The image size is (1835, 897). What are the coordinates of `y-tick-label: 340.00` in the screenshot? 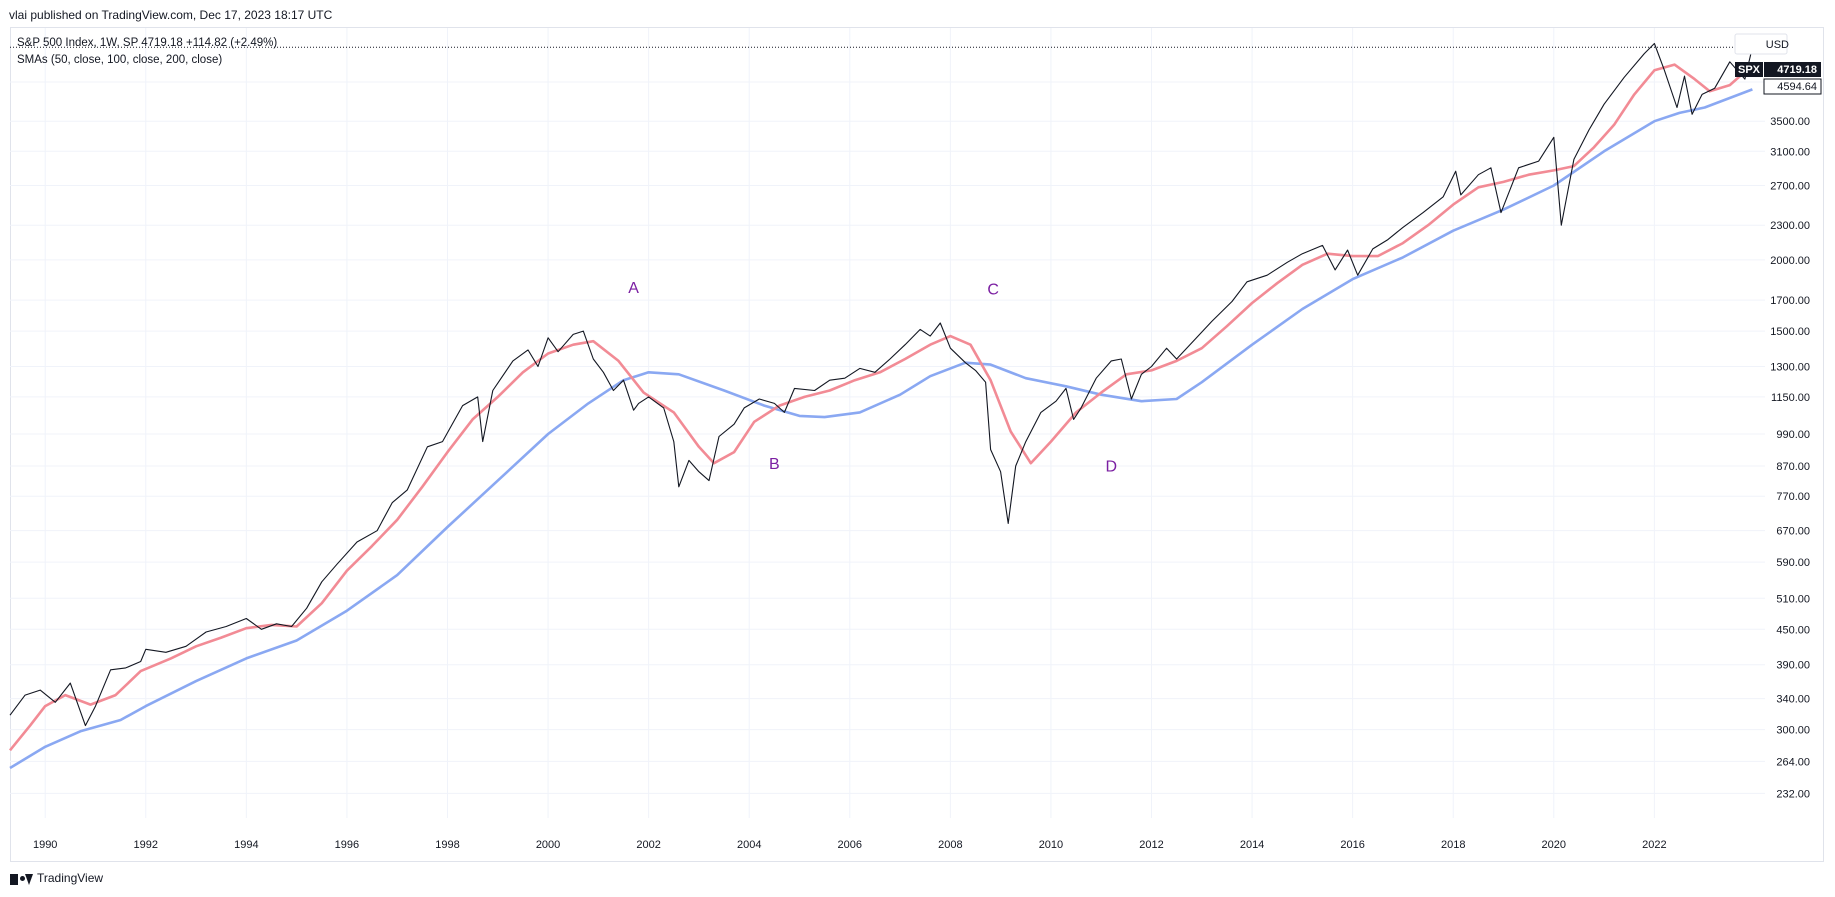 It's located at (1793, 700).